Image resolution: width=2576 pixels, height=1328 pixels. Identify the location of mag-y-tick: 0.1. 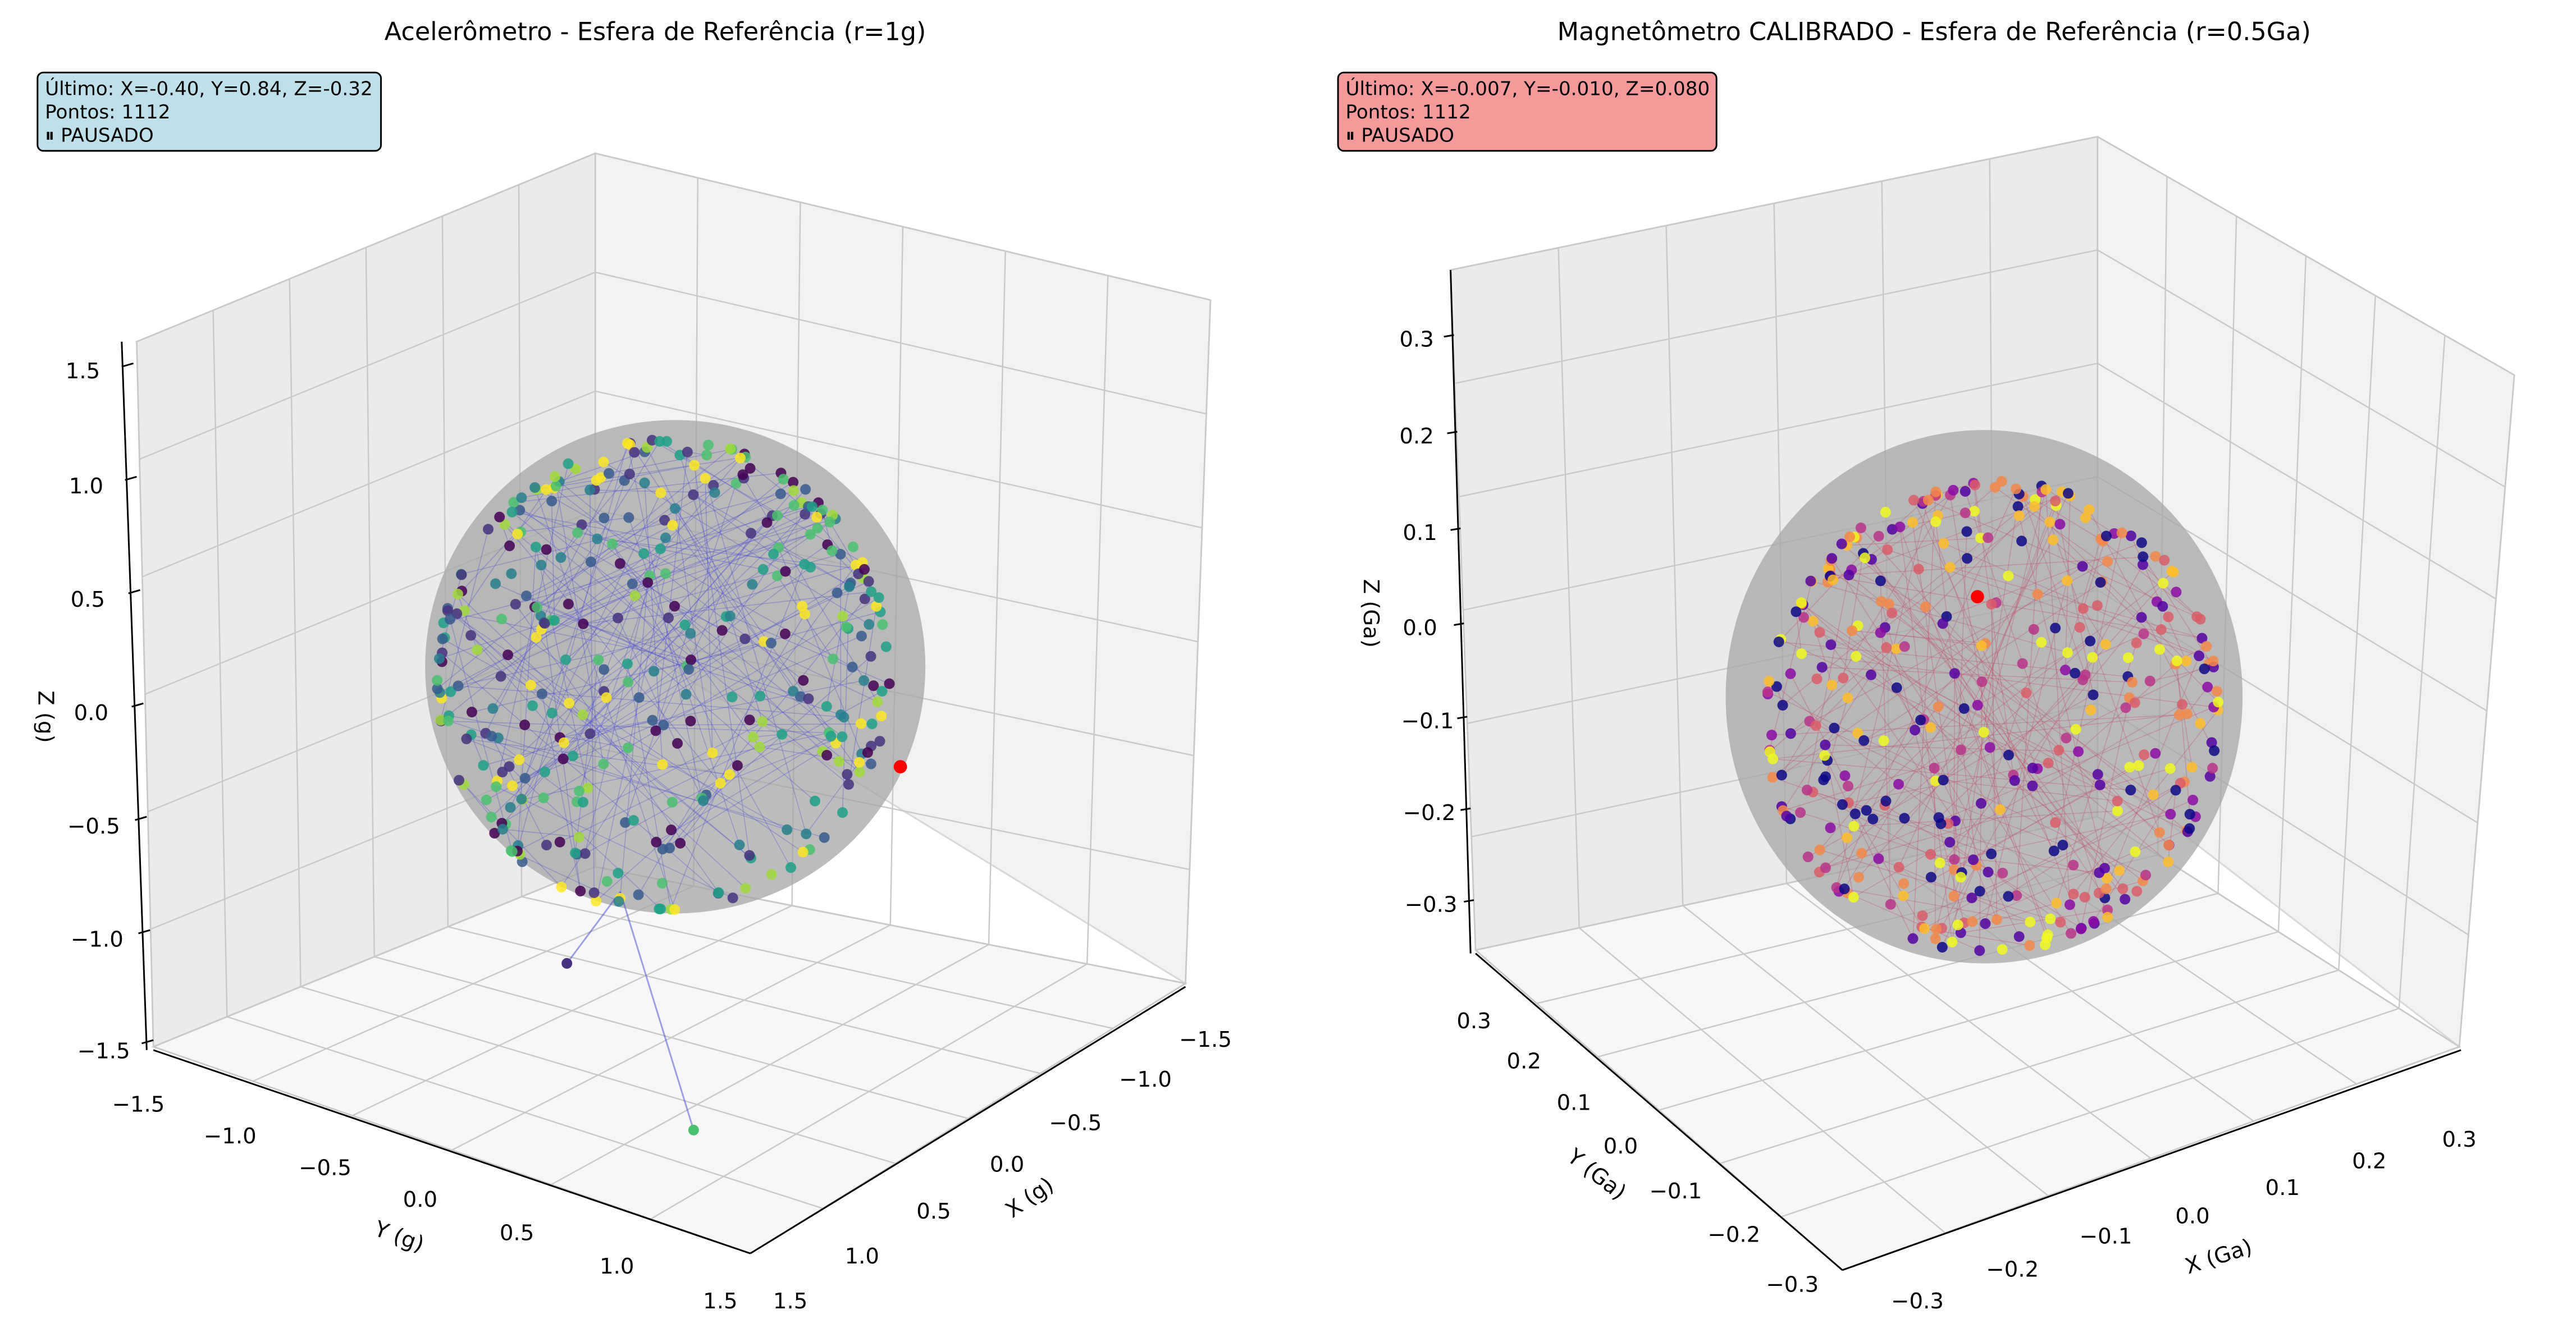
(1574, 1103).